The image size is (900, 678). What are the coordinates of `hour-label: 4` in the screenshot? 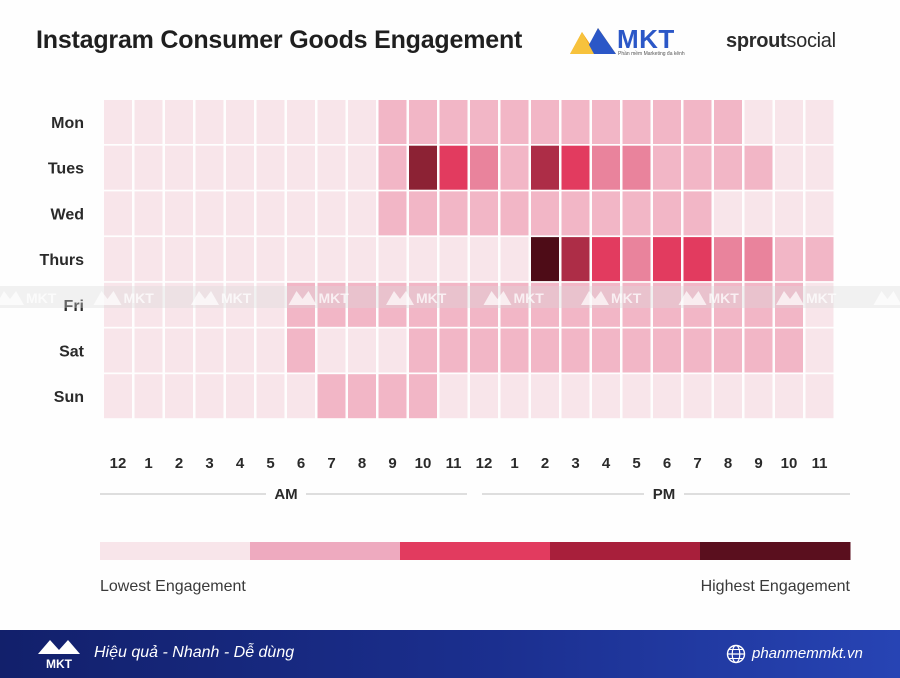 It's located at (240, 463).